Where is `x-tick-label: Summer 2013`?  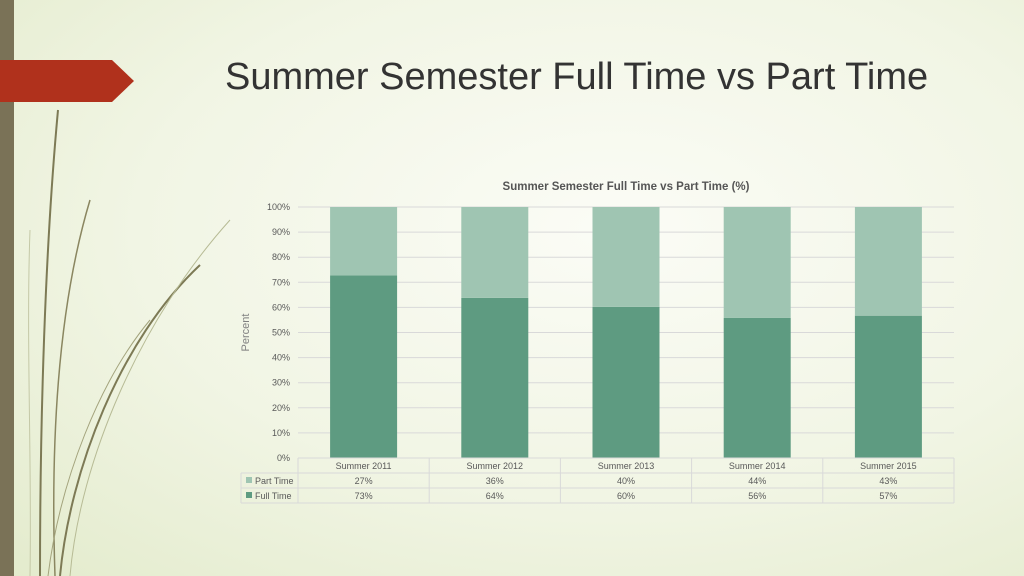 x-tick-label: Summer 2013 is located at coordinates (626, 466).